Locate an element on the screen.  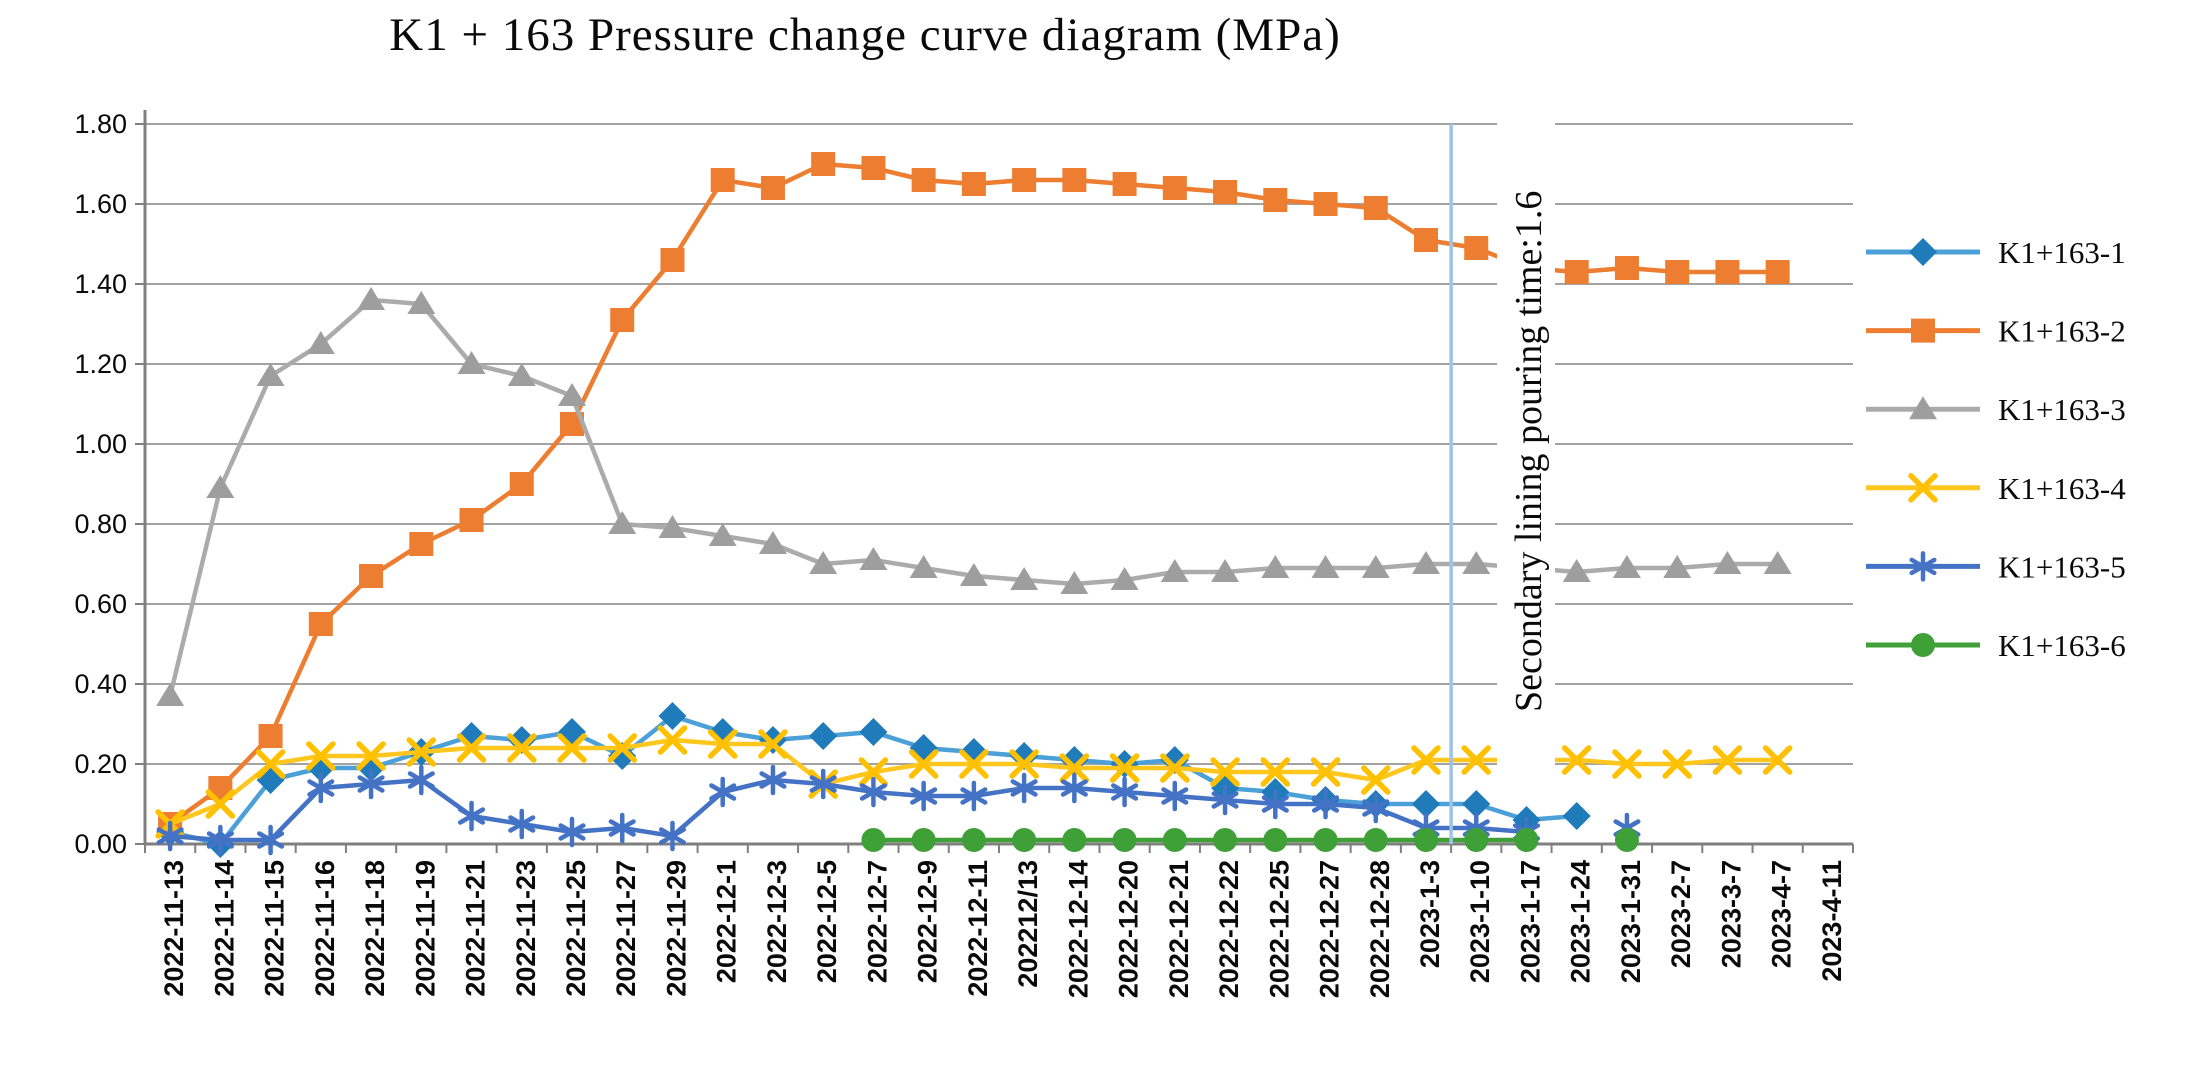
x-tick-label: 2022-11-18 is located at coordinates (375, 928).